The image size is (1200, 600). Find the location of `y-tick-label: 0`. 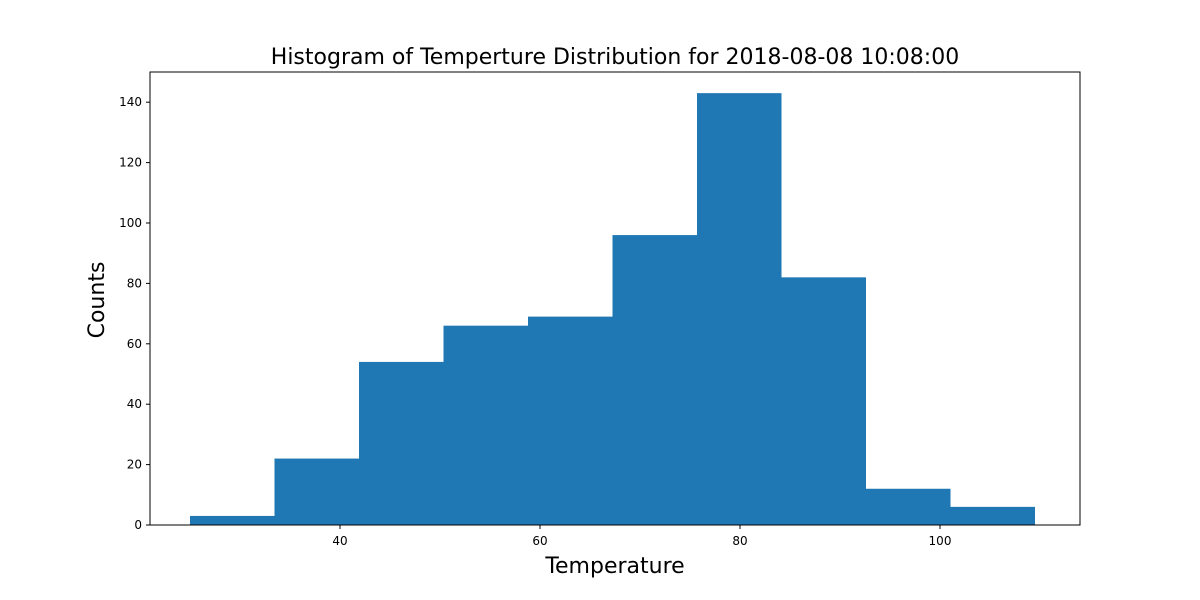

y-tick-label: 0 is located at coordinates (138, 525).